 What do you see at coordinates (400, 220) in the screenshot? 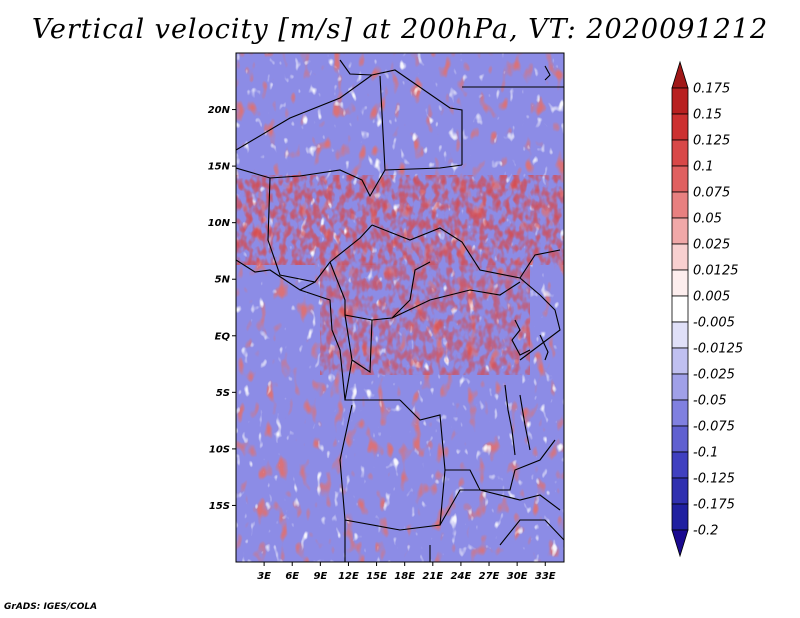
I see `convective-band-north` at bounding box center [400, 220].